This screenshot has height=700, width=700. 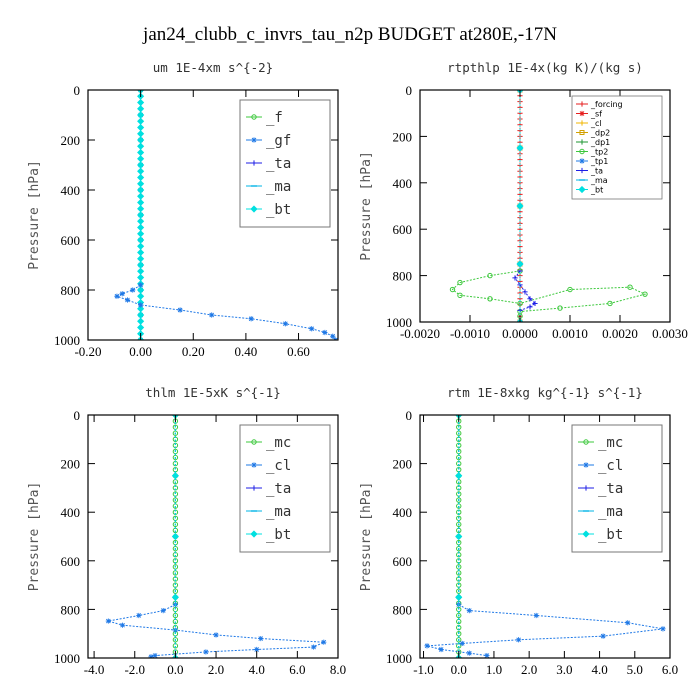 I want to click on series-tp2, so click(x=548, y=293).